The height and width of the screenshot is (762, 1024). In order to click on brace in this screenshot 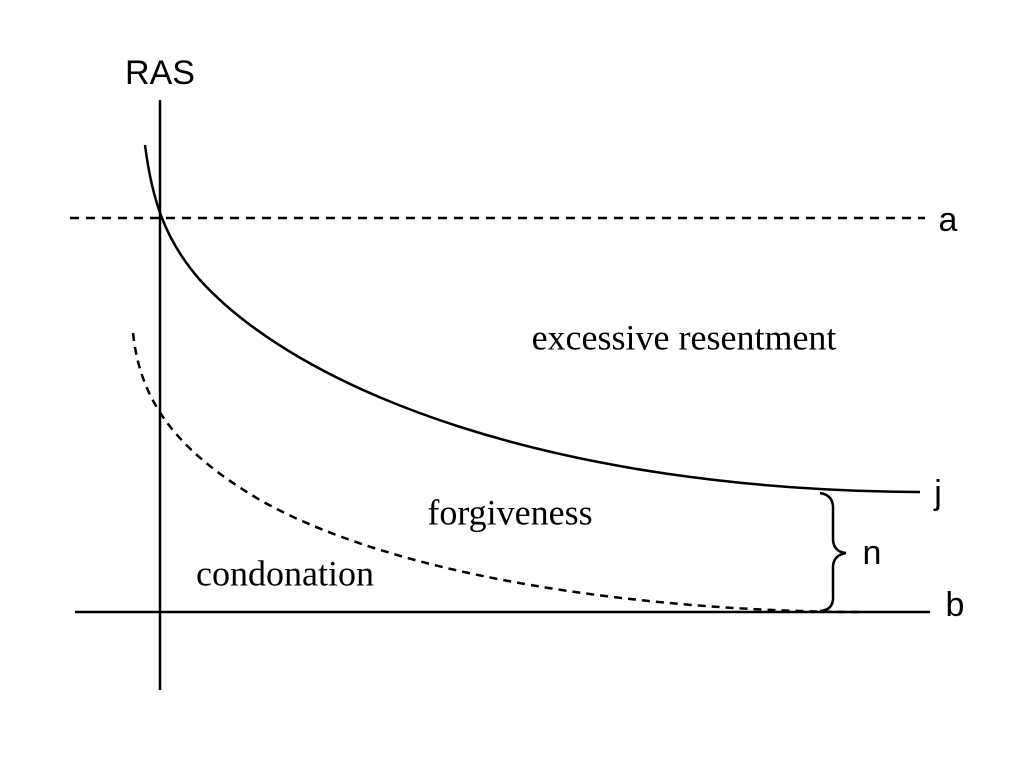, I will do `click(833, 552)`.